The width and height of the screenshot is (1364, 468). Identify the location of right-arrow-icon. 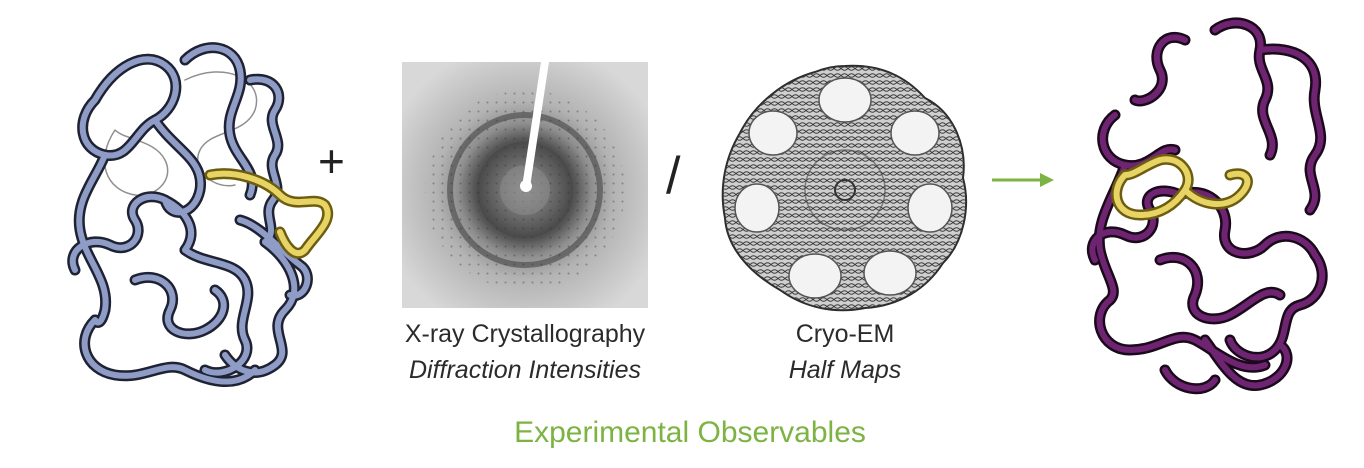
(1024, 180).